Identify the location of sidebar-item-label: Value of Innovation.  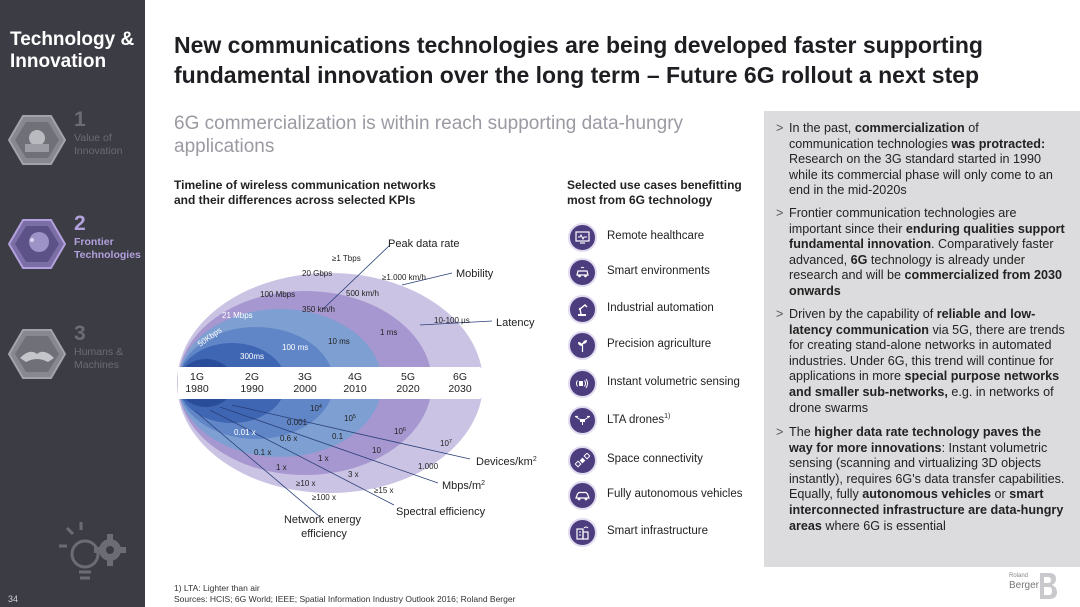
(98, 144).